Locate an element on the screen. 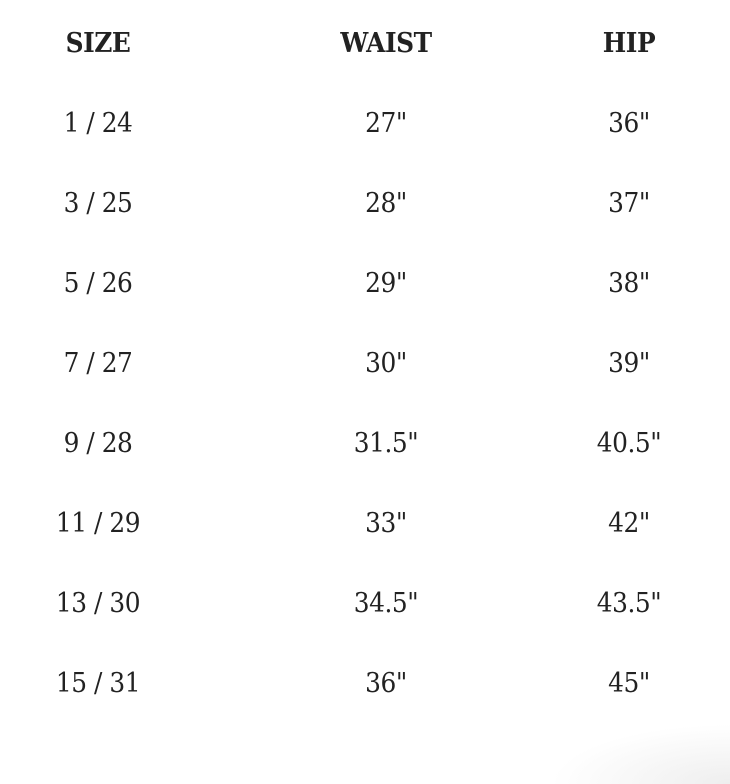 Image resolution: width=730 pixels, height=784 pixels. table-row: 7 / 27 30" 39" is located at coordinates (365, 364).